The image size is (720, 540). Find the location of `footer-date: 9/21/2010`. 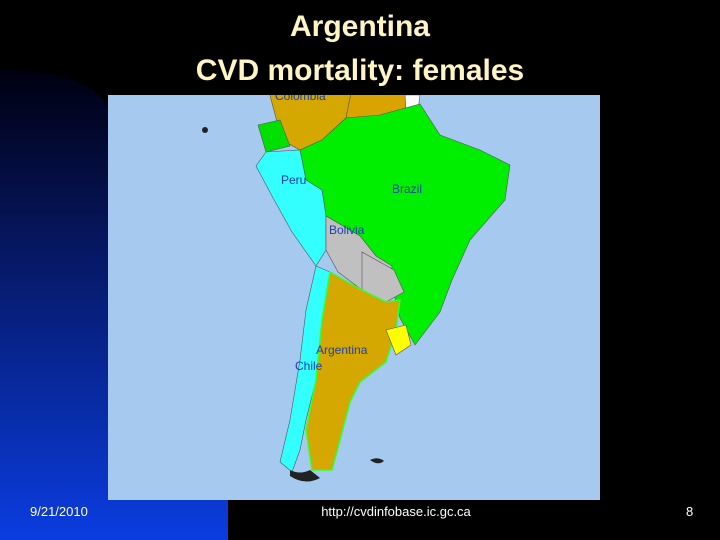

footer-date: 9/21/2010 is located at coordinates (59, 511).